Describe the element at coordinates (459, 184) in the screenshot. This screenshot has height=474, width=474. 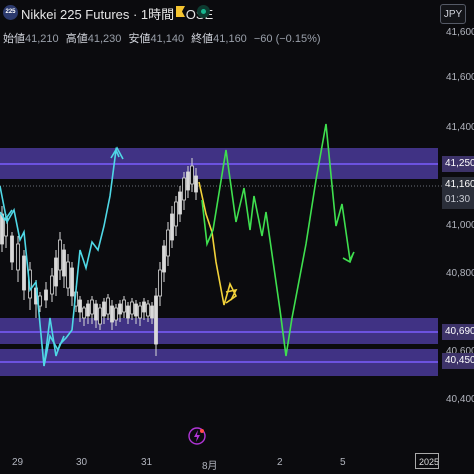
I see `last-price-value: 41,160` at that location.